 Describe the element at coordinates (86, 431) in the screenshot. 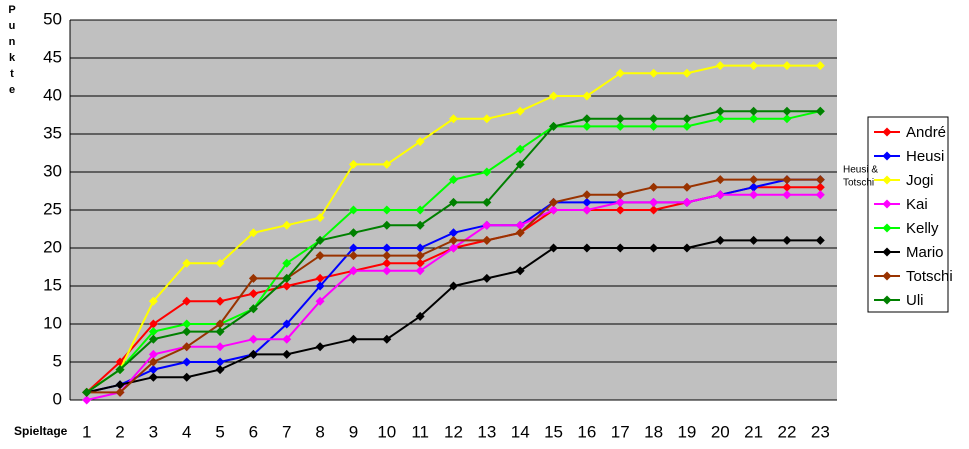

I see `x-tick-label: 1` at that location.